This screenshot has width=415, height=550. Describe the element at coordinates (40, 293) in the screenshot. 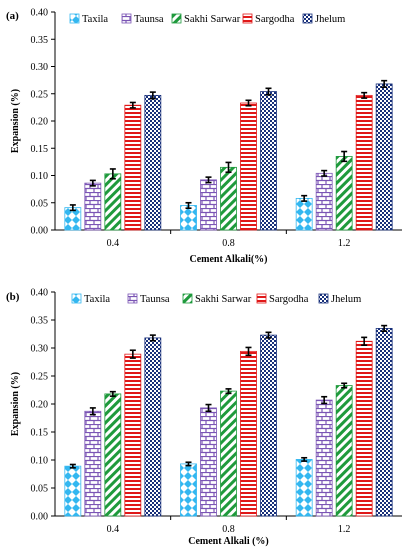

I see `y-tick-label: 0.40` at that location.